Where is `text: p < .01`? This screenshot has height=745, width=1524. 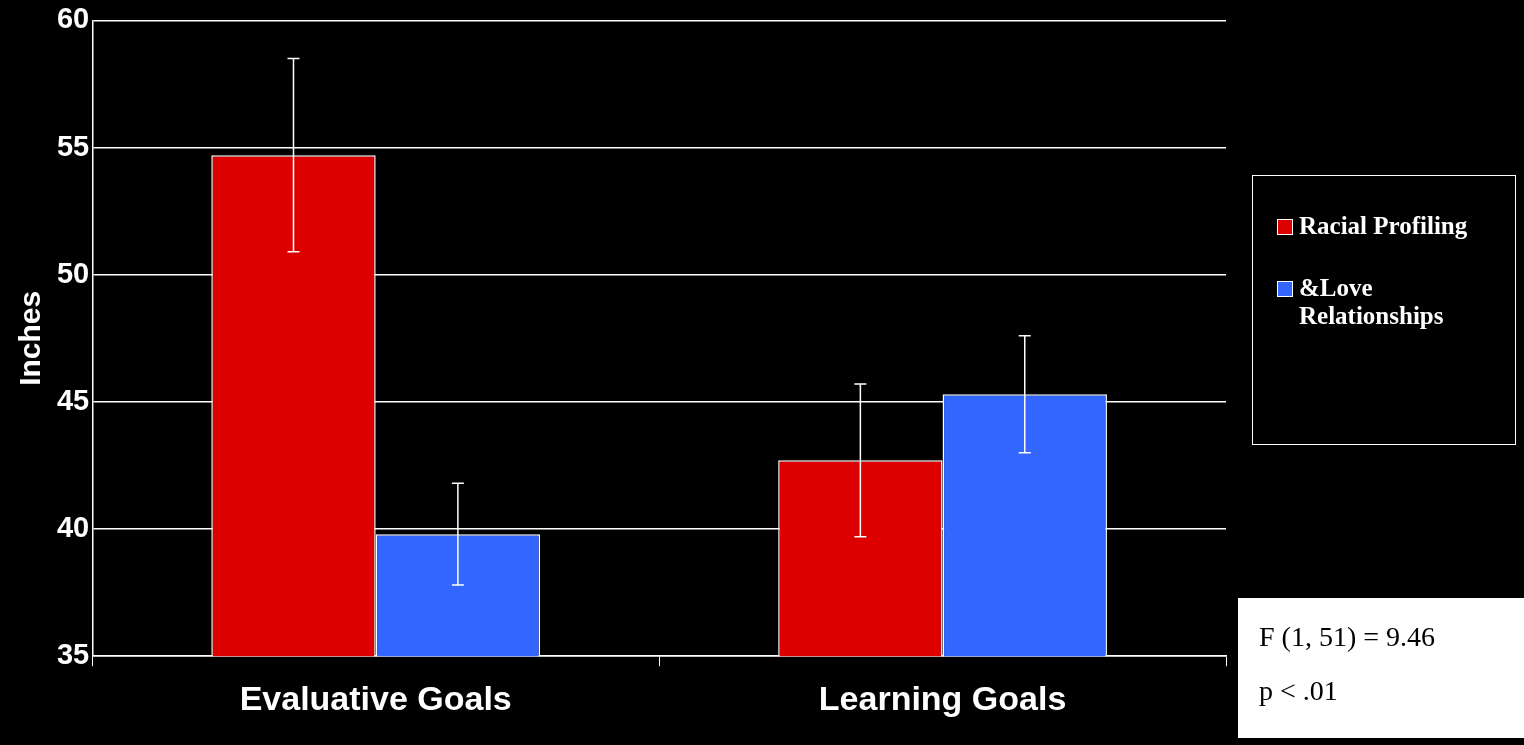
text: p < .01 is located at coordinates (1299, 691).